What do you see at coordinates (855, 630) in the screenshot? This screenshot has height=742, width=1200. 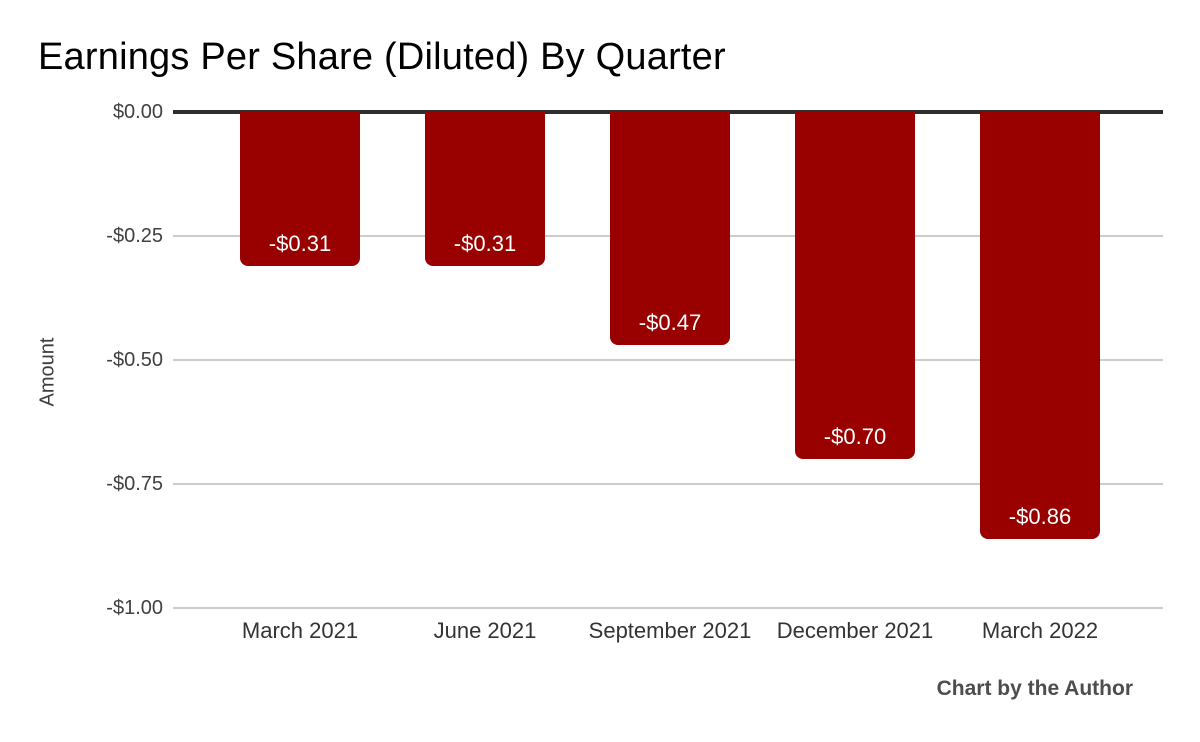 I see `x-axis-tick-label: December 2021` at bounding box center [855, 630].